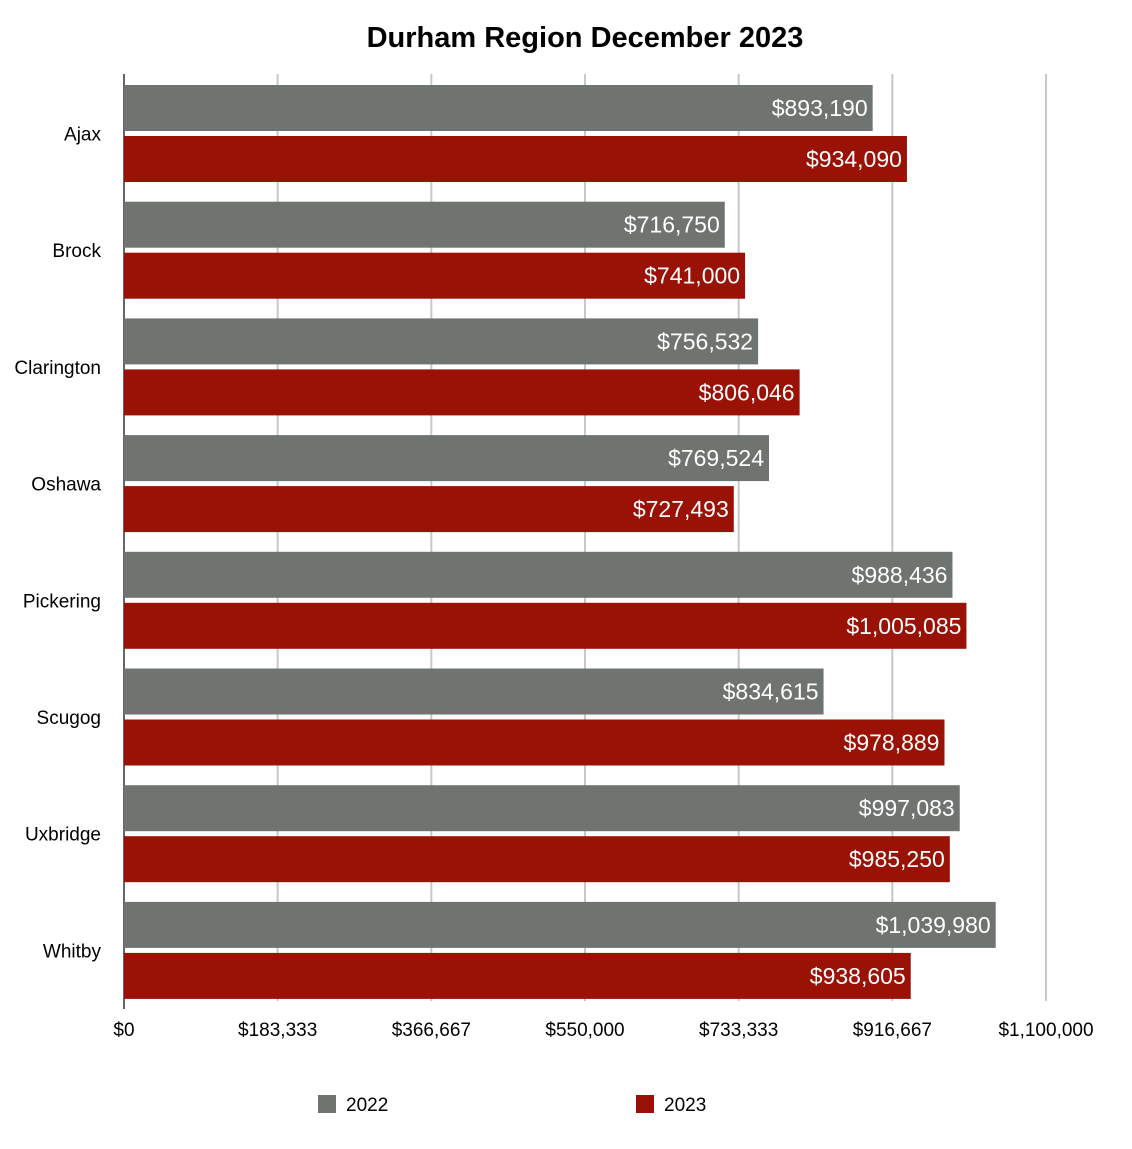  What do you see at coordinates (692, 276) in the screenshot?
I see `data-label: $741,000` at bounding box center [692, 276].